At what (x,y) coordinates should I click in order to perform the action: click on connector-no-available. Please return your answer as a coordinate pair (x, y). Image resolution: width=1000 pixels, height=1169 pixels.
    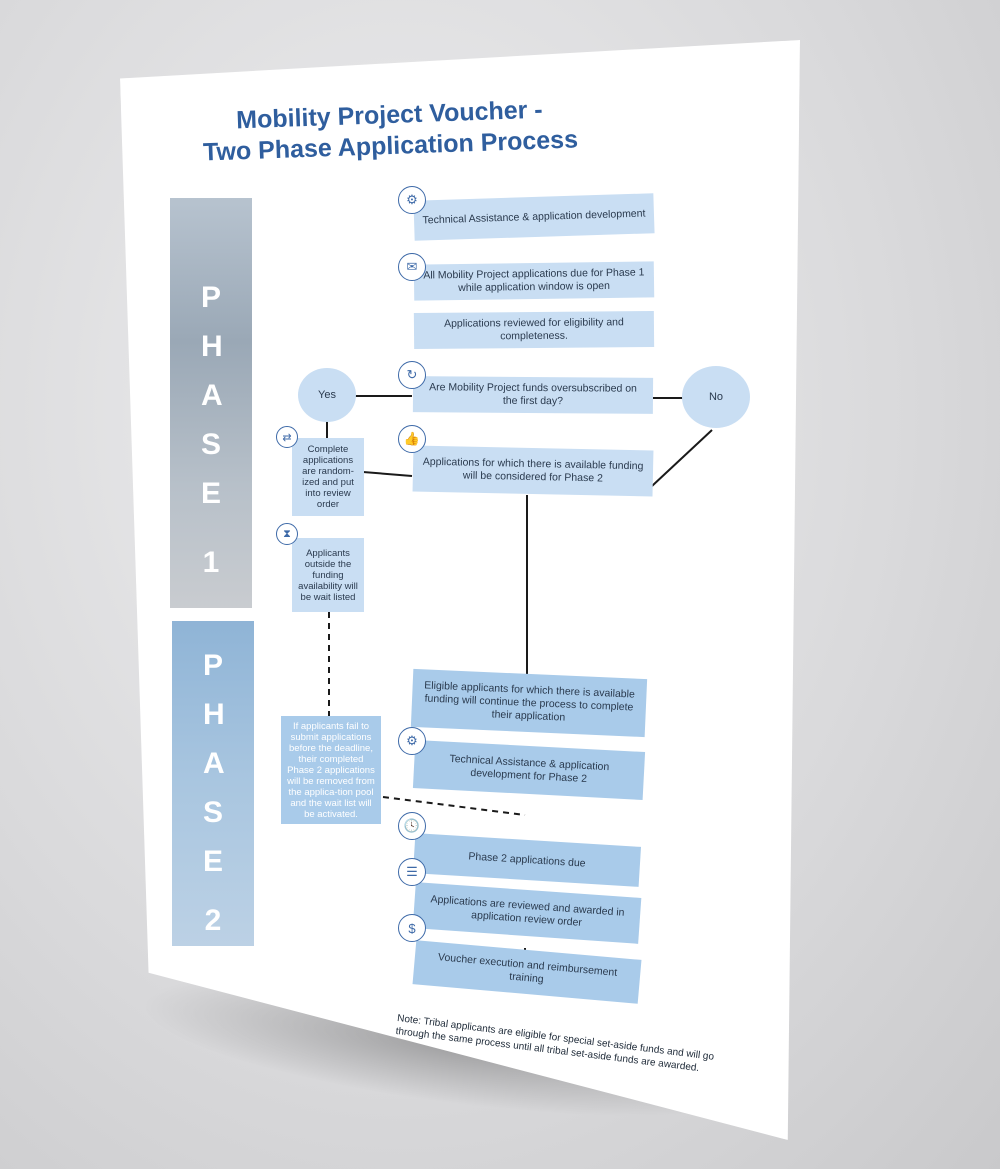
    Looking at the image, I should click on (682, 458).